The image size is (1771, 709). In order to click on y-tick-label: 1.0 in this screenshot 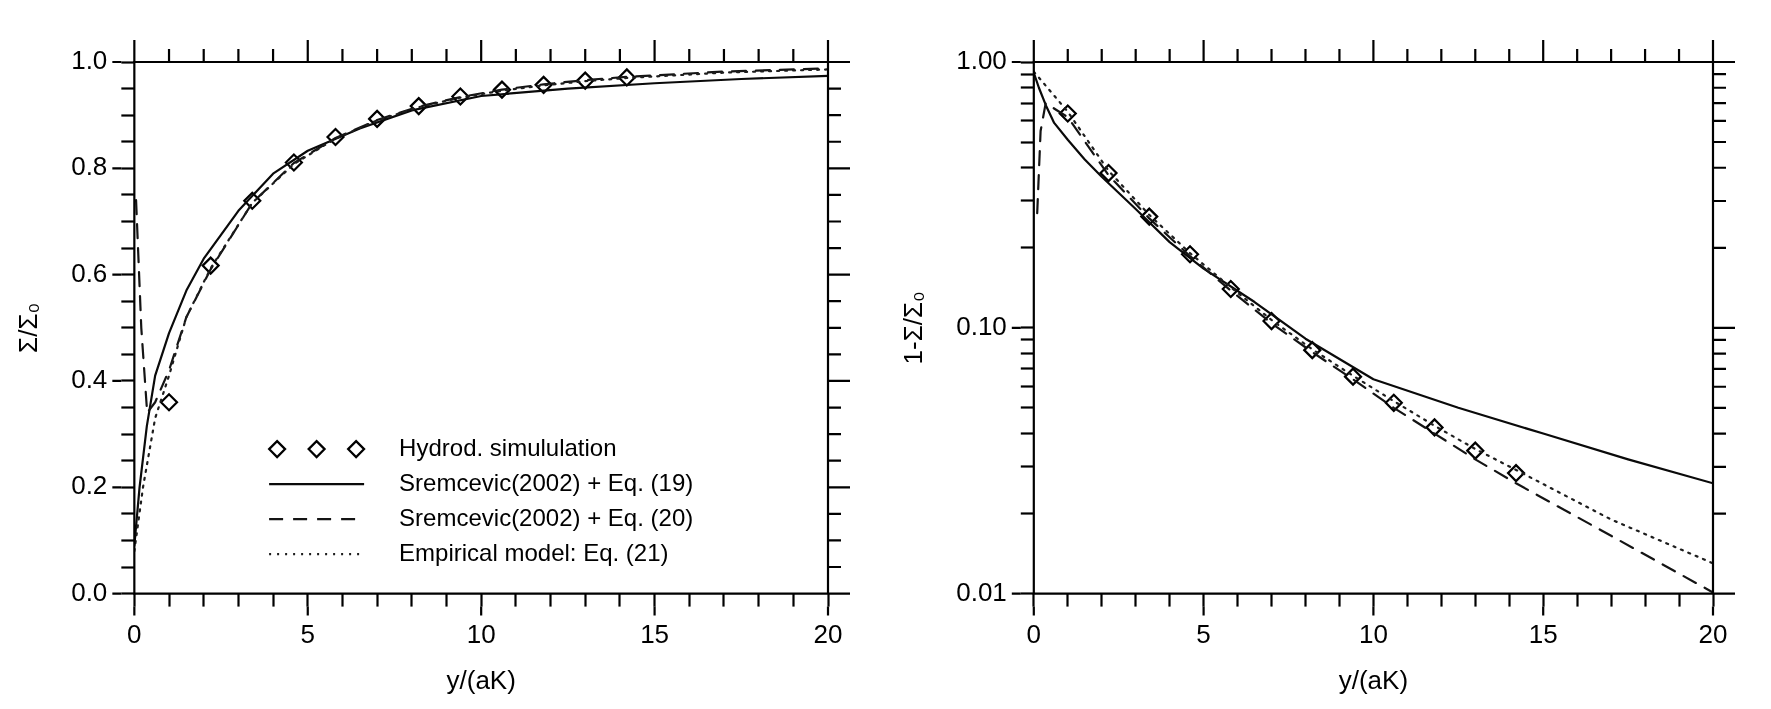, I will do `click(89, 60)`.